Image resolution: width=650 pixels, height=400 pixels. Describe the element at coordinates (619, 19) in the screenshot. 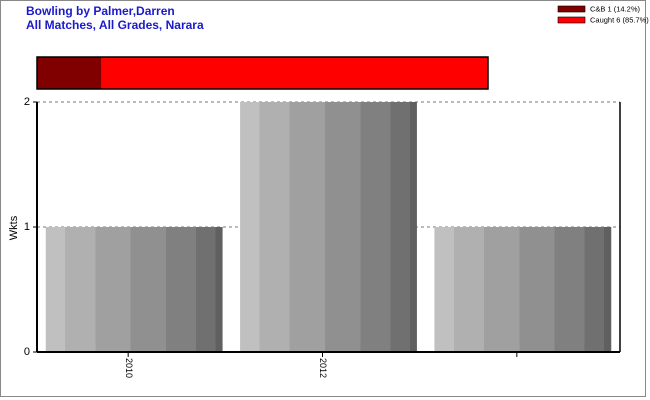

I see `legend-label: Caught 6 (85.7%)` at that location.